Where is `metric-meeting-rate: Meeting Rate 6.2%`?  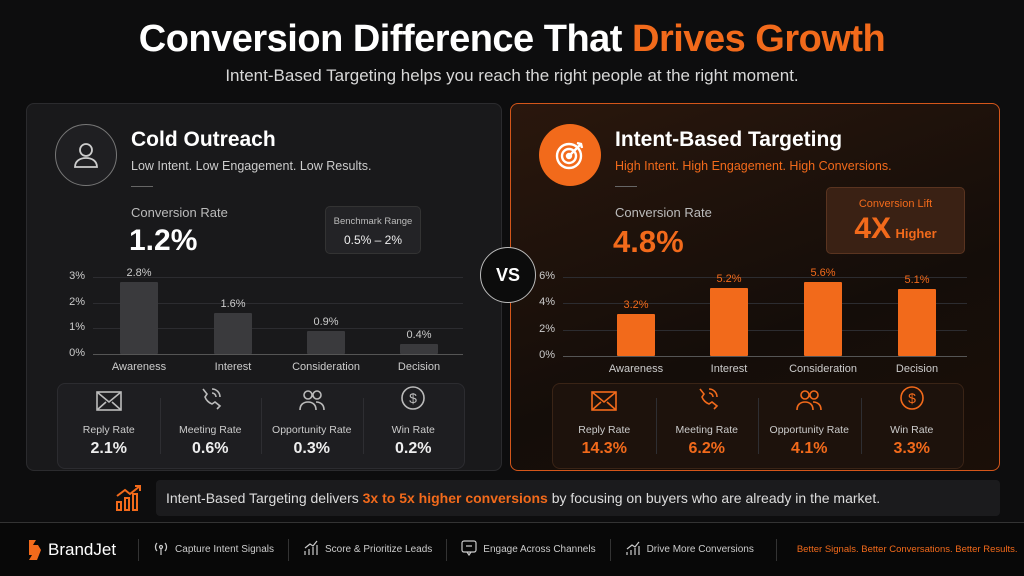
metric-meeting-rate: Meeting Rate 6.2% is located at coordinates (707, 426).